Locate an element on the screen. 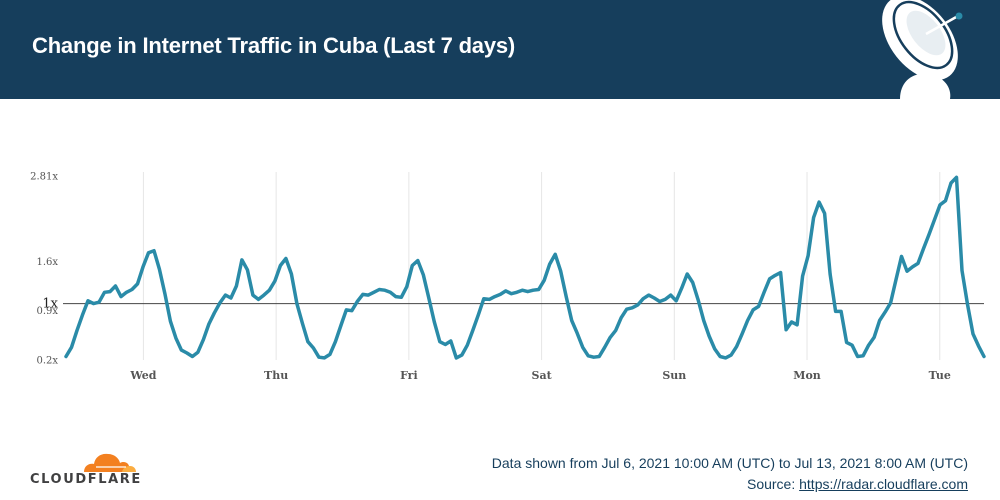 The image size is (1000, 500). x-axis-ticks: Wed Thu Fri Sat Sun Mon Tue is located at coordinates (540, 375).